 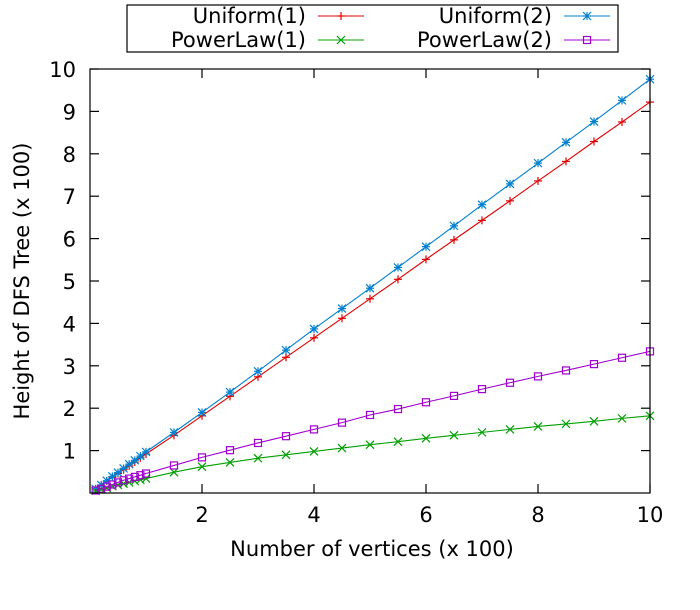 I want to click on legend-label: PowerLaw(1), so click(x=238, y=40).